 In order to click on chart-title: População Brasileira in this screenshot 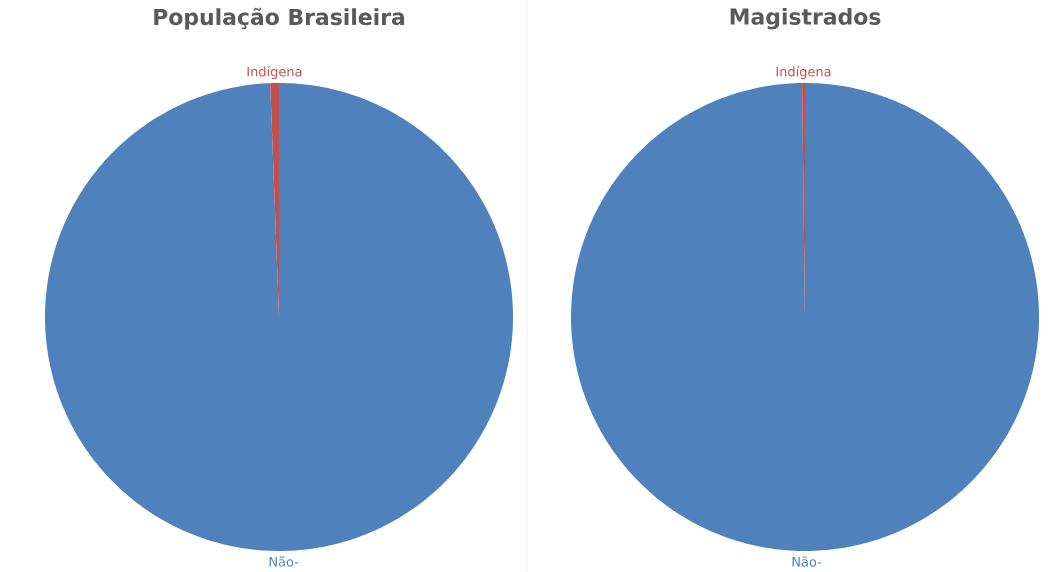, I will do `click(279, 18)`.